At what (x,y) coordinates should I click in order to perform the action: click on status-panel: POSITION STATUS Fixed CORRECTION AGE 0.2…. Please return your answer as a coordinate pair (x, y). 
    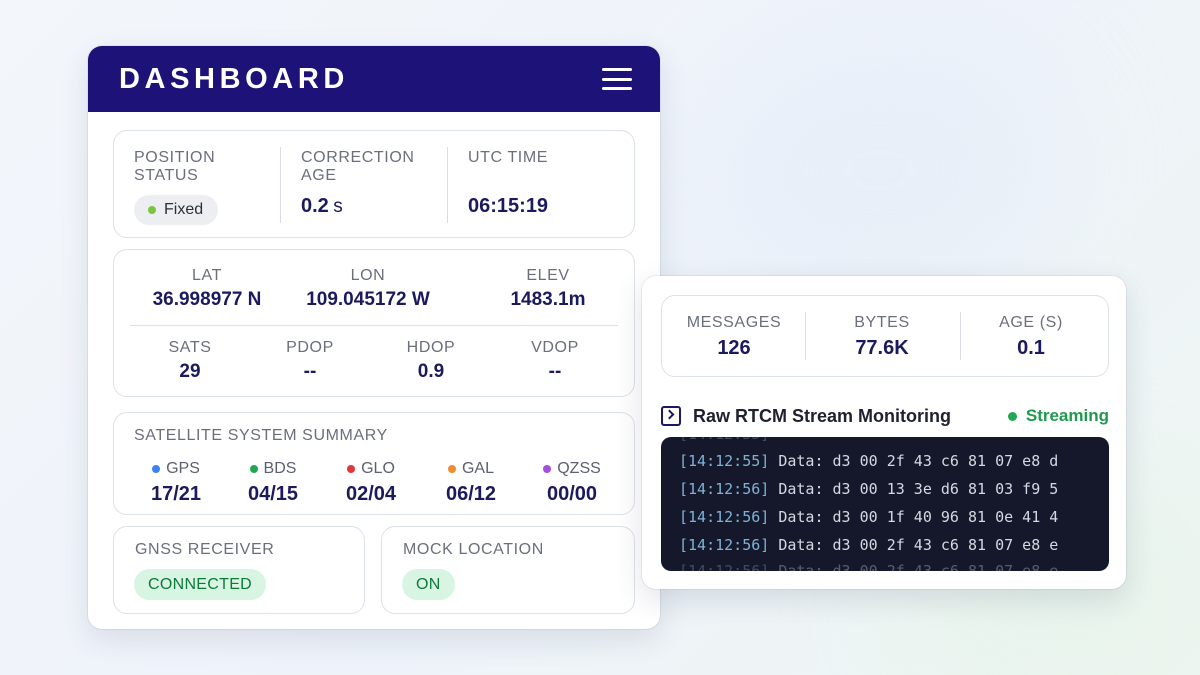
    Looking at the image, I should click on (374, 184).